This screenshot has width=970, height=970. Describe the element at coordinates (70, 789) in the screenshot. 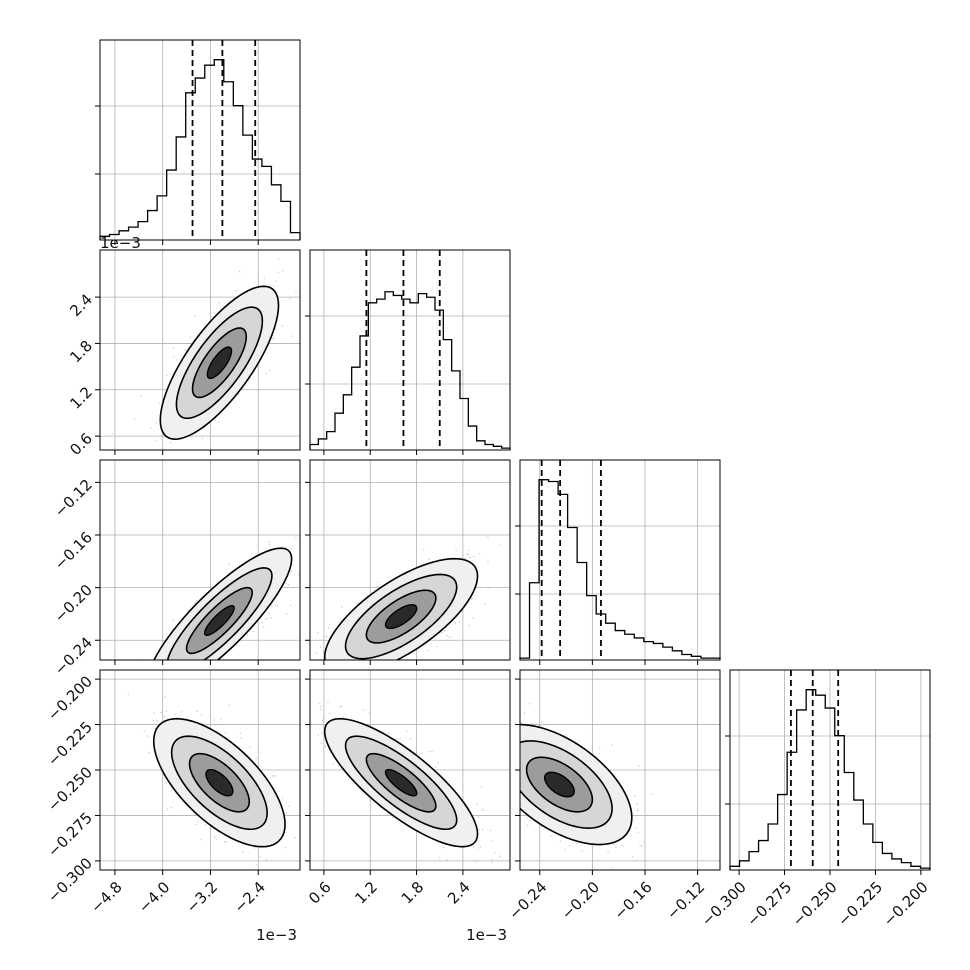

I see `y-tick-label: −0.250` at that location.